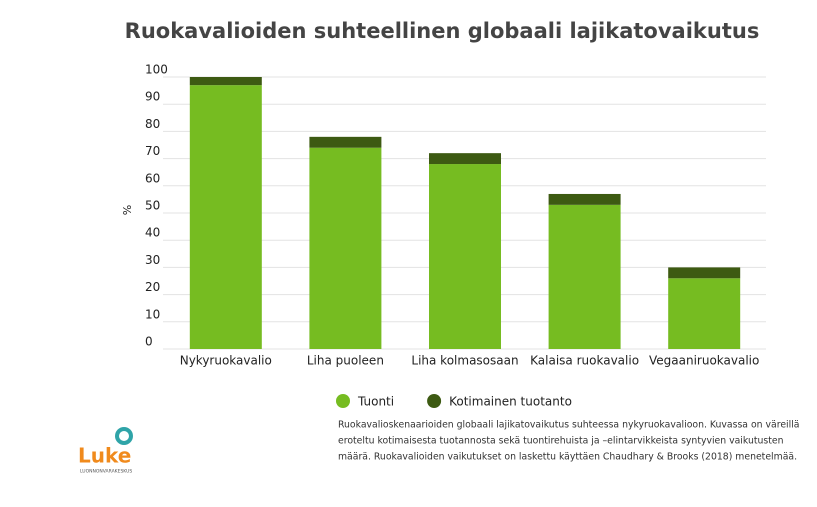 Image resolution: width=817 pixels, height=507 pixels. Describe the element at coordinates (584, 361) in the screenshot. I see `x-tick-label: Kalaisa ruokavalio` at that location.